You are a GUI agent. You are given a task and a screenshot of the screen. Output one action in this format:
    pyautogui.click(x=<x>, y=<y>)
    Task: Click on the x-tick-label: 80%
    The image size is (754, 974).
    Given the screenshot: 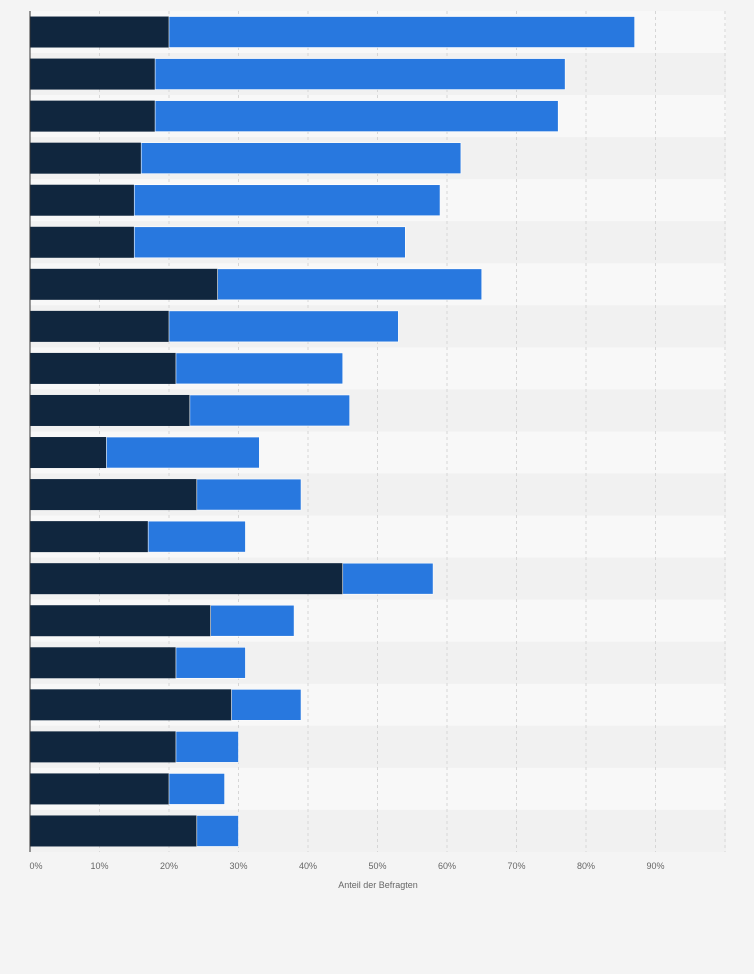 What is the action you would take?
    pyautogui.click(x=586, y=866)
    